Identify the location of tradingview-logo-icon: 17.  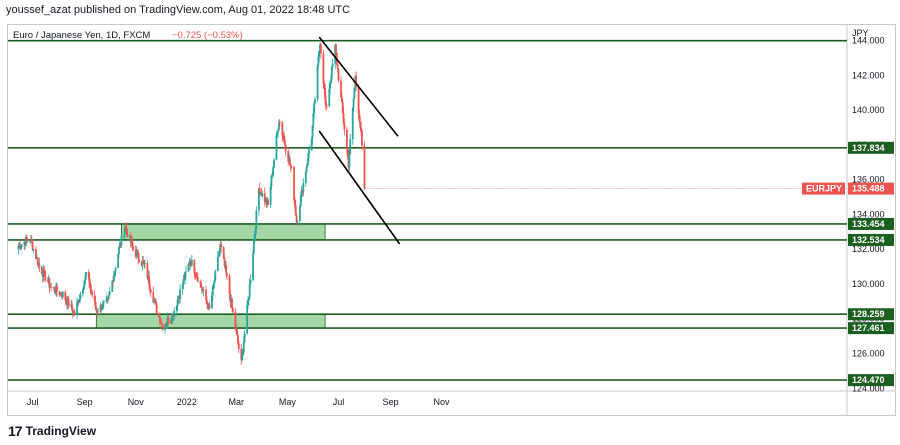
(15, 431).